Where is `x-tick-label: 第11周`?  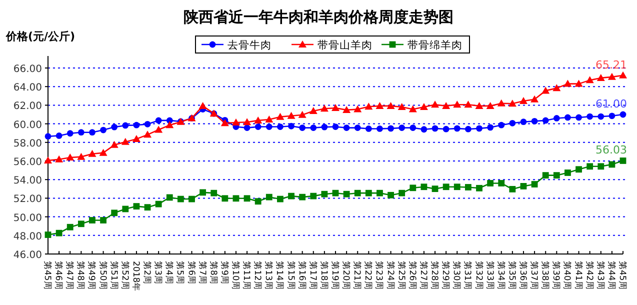
x-tick-label: 第11周 is located at coordinates (246, 275).